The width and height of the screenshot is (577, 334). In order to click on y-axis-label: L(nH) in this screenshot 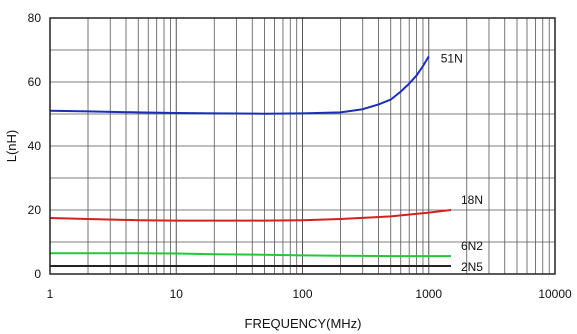, I will do `click(11, 146)`.